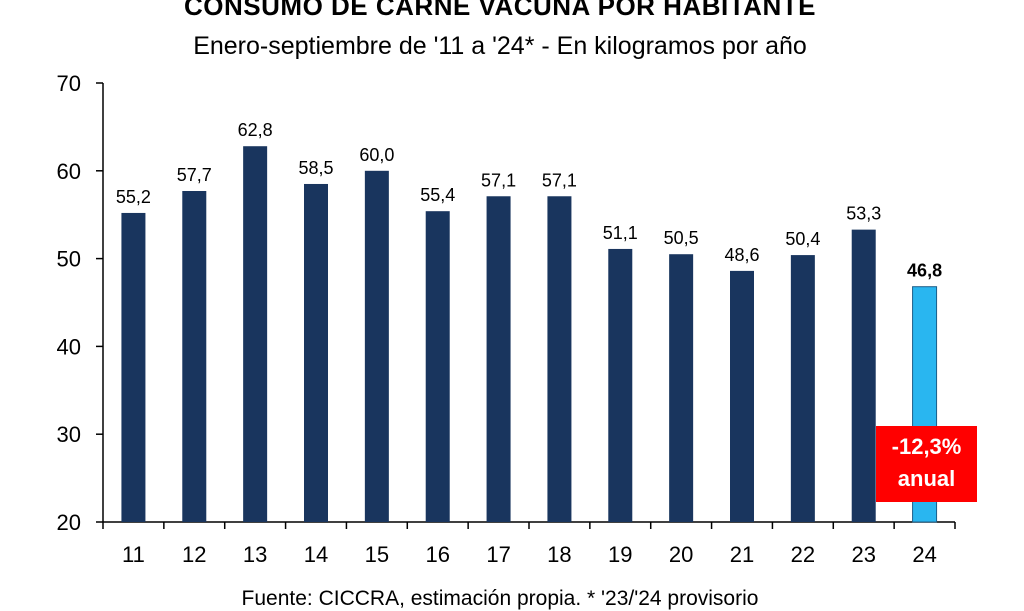  What do you see at coordinates (437, 554) in the screenshot?
I see `x-tick-label: 16` at bounding box center [437, 554].